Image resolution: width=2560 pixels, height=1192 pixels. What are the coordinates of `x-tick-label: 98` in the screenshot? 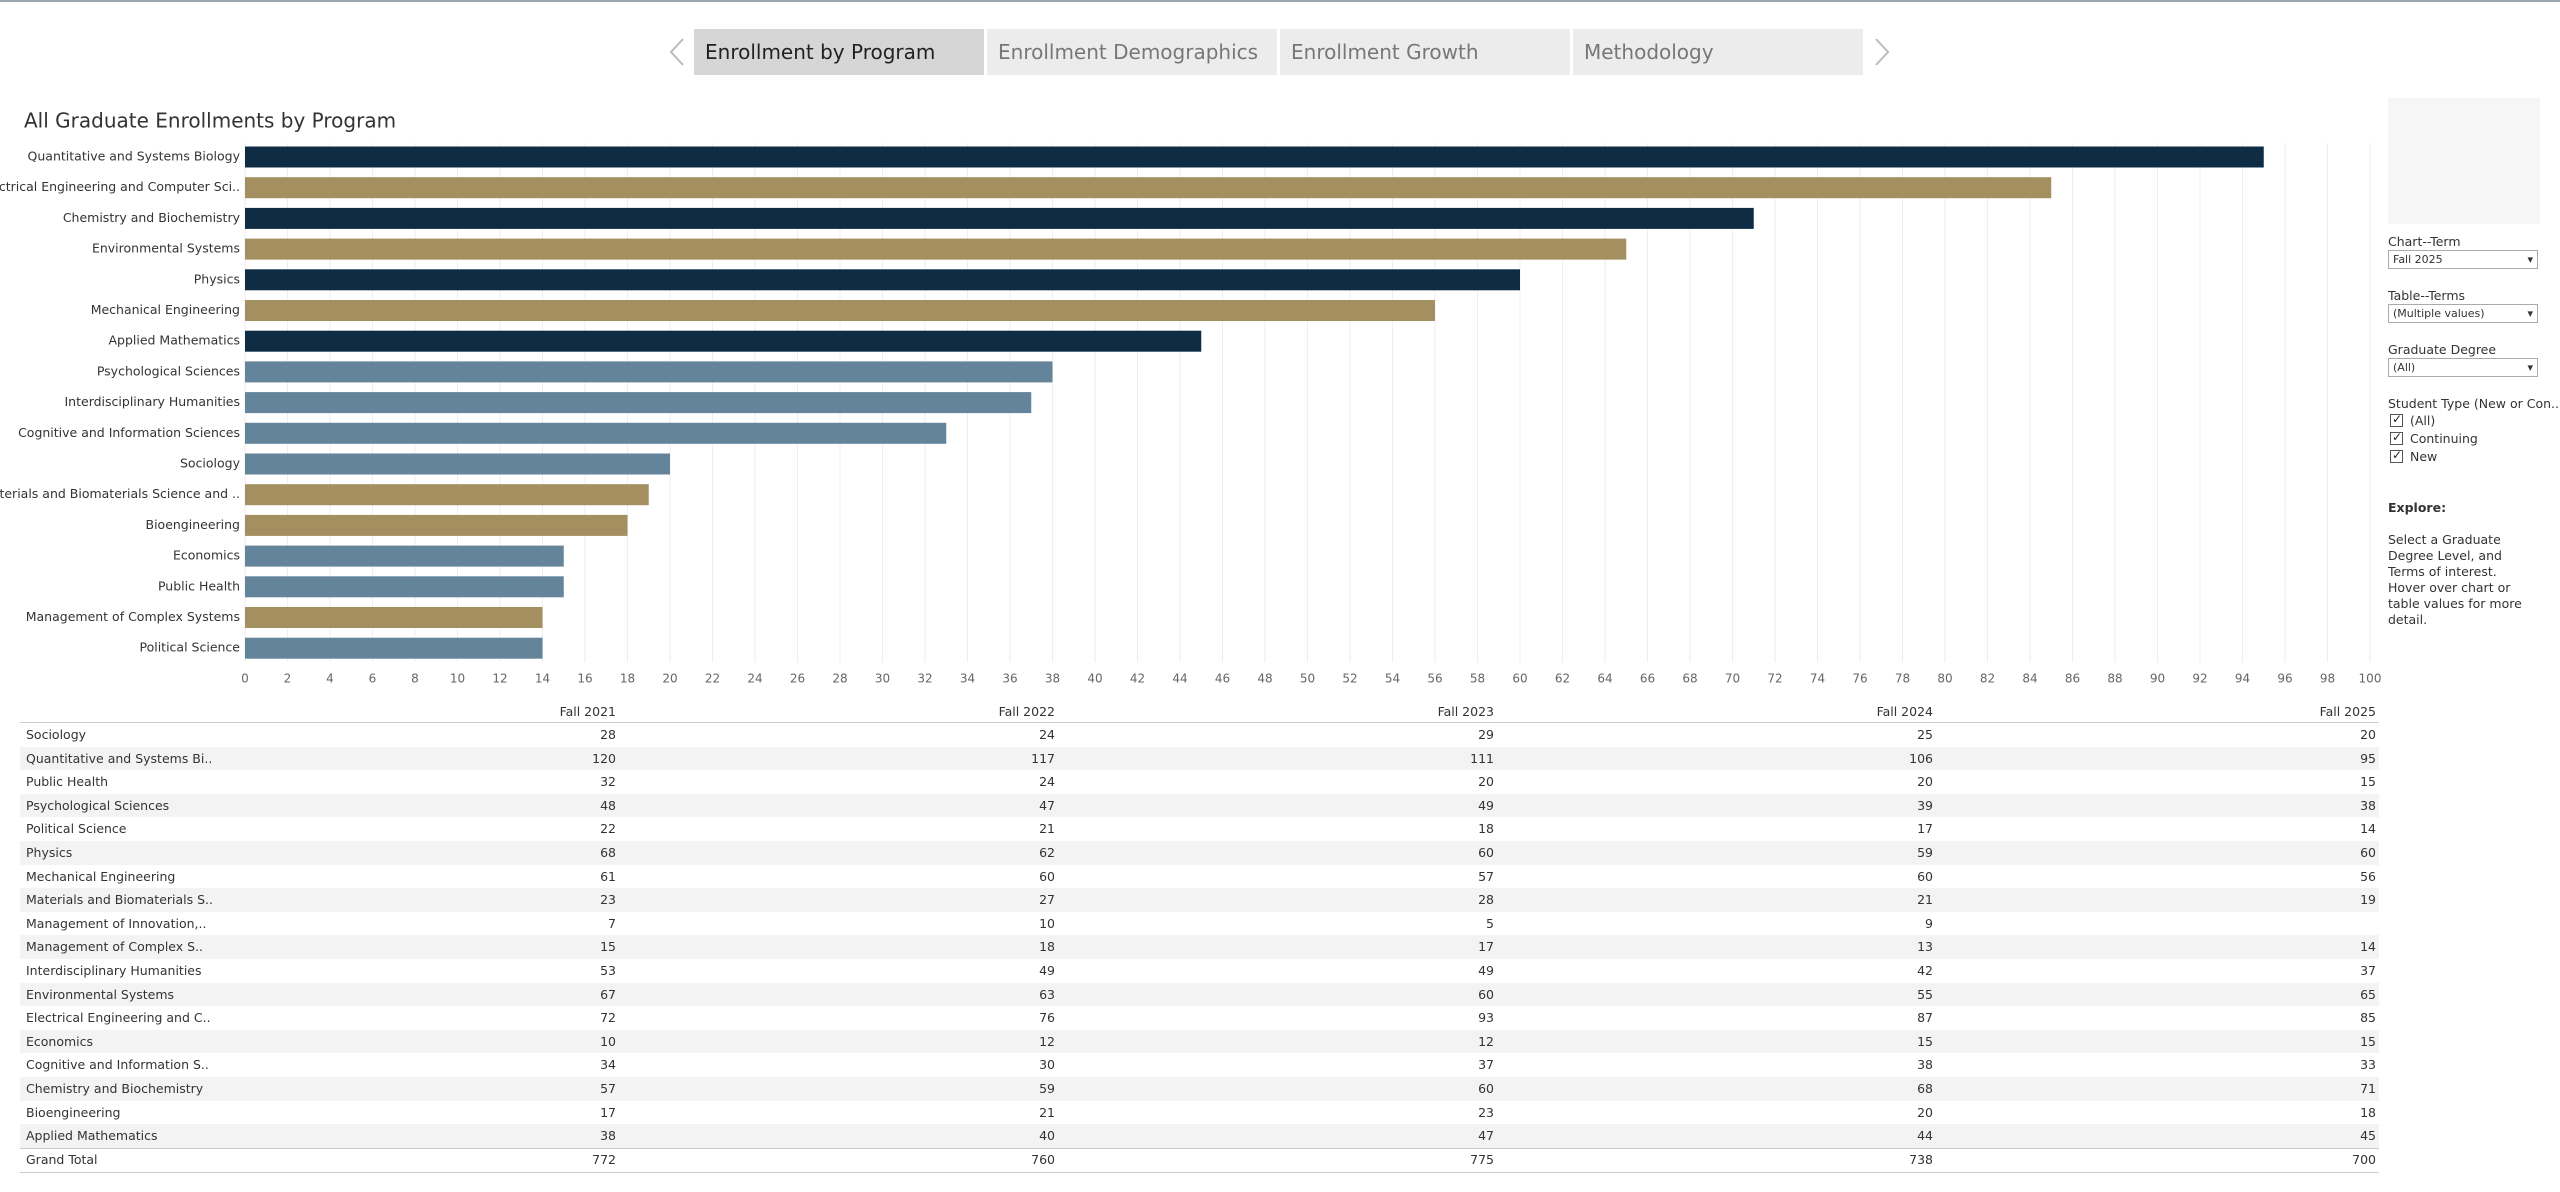 It's located at (2327, 679).